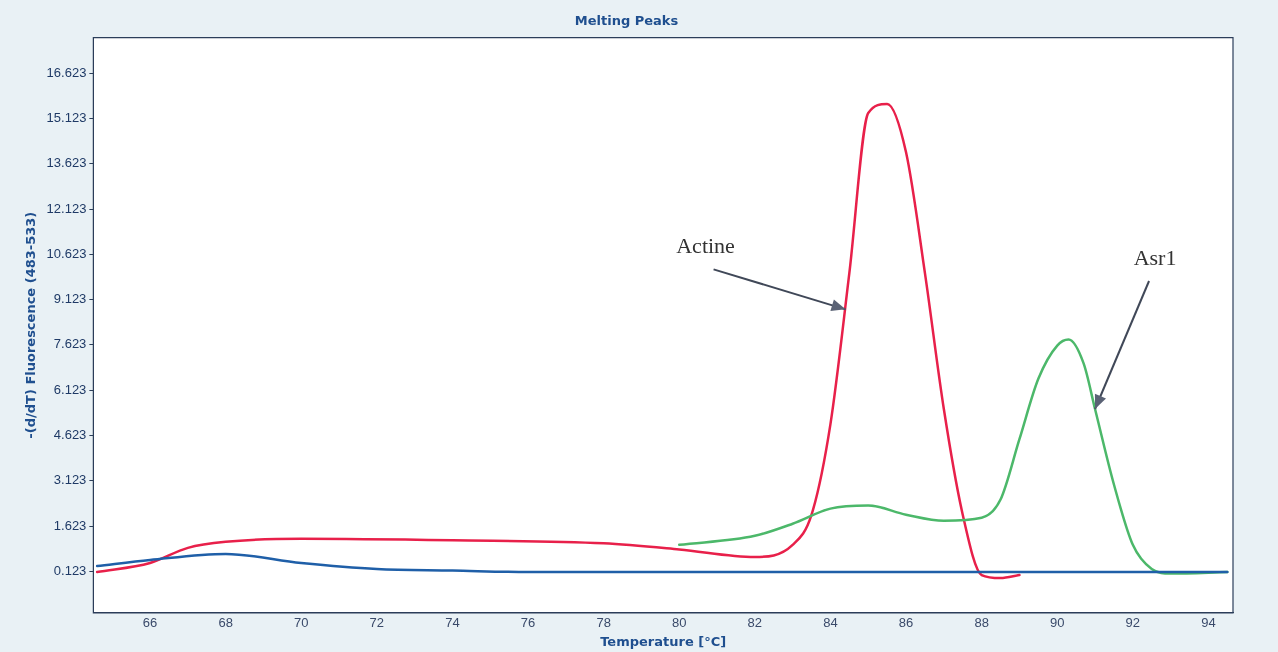  I want to click on x-tick-label: 70, so click(301, 623).